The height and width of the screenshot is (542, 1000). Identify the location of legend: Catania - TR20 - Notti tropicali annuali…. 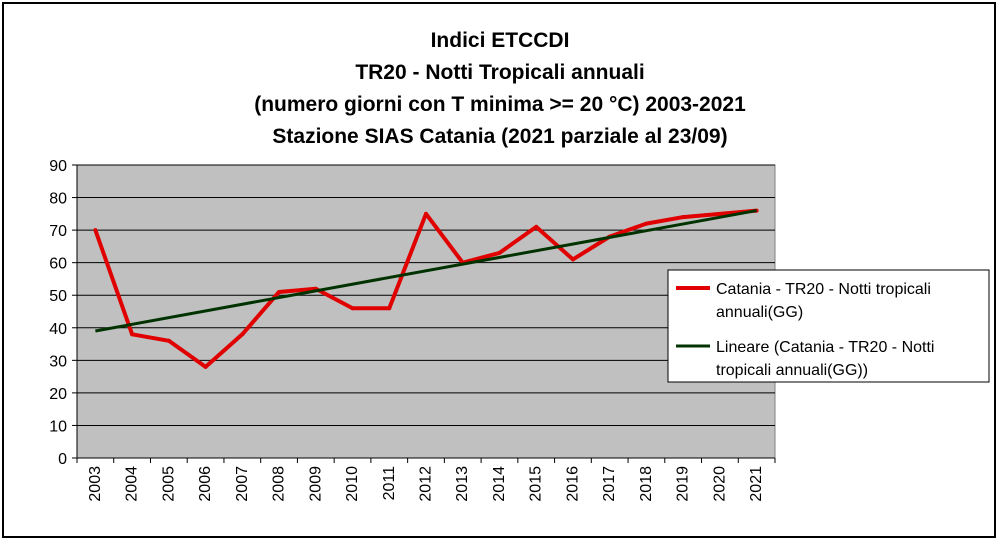
(828, 326).